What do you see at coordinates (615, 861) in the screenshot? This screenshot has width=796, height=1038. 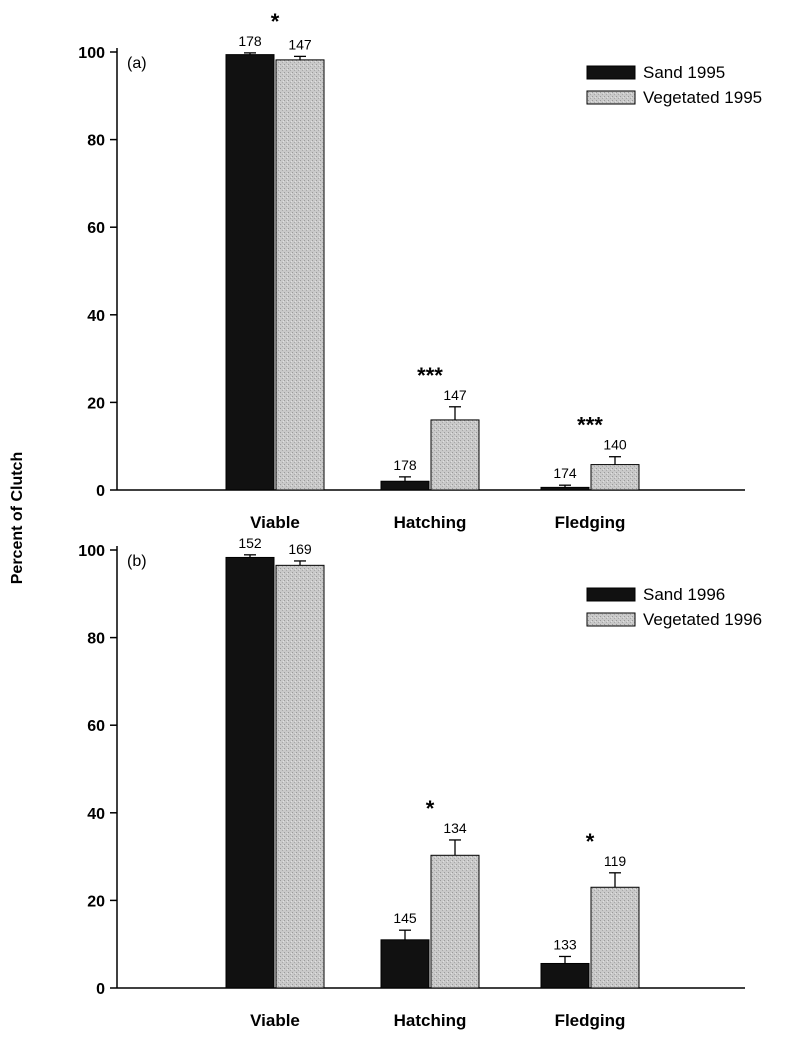 I see `sample-size-label: 119` at bounding box center [615, 861].